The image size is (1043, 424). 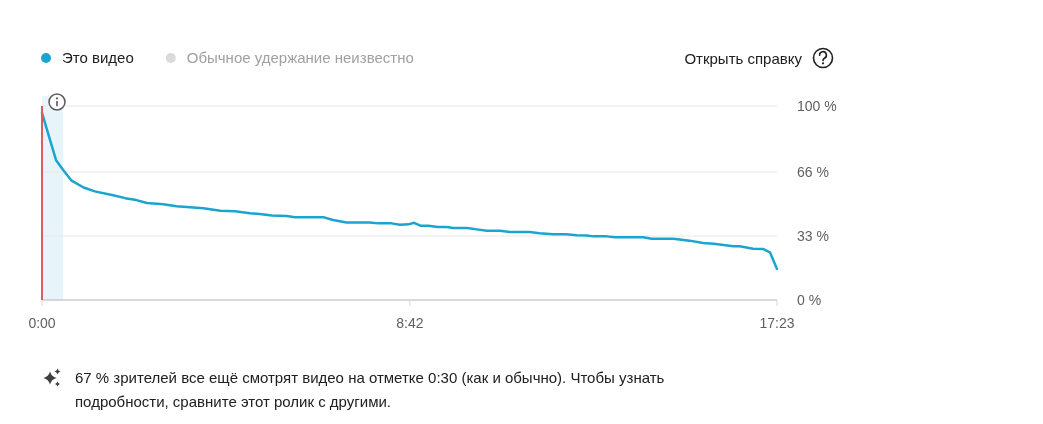 I want to click on x-tick-label: 17:23, so click(x=777, y=323).